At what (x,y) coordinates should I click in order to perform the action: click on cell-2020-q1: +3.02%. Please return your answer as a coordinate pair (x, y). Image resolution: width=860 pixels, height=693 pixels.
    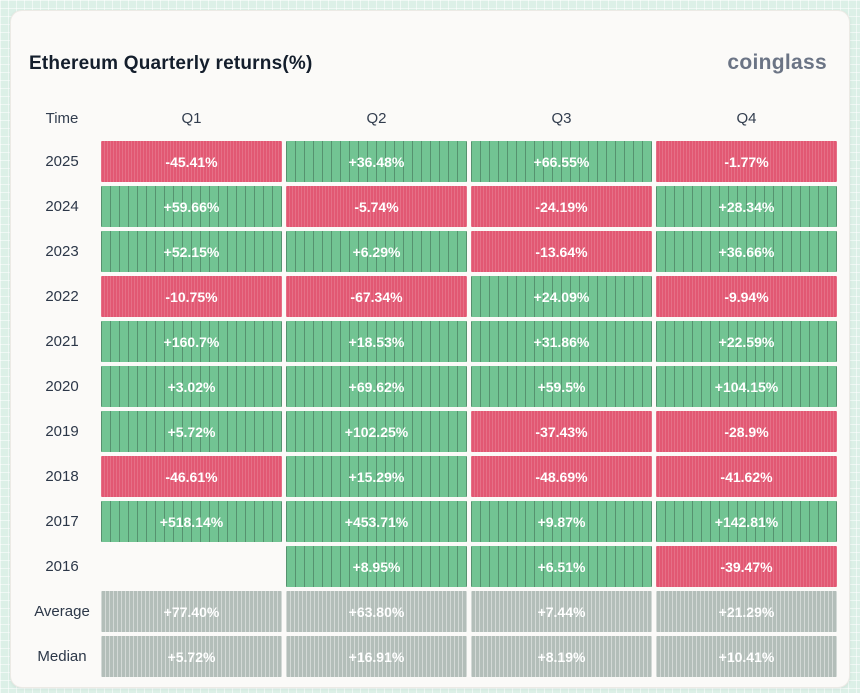
    Looking at the image, I should click on (191, 386).